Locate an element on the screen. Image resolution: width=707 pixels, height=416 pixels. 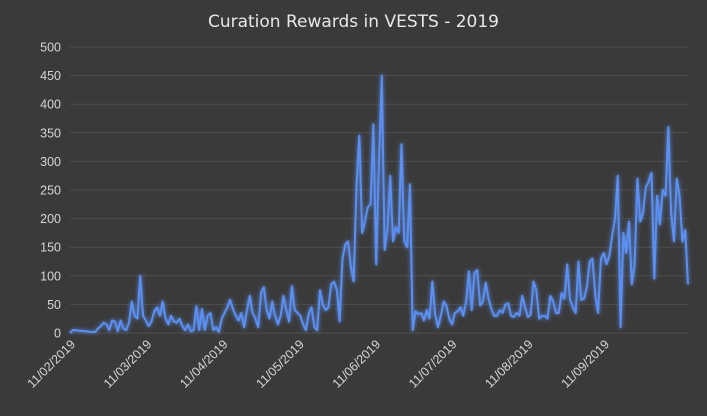
y-tick-label: 500 is located at coordinates (50, 48).